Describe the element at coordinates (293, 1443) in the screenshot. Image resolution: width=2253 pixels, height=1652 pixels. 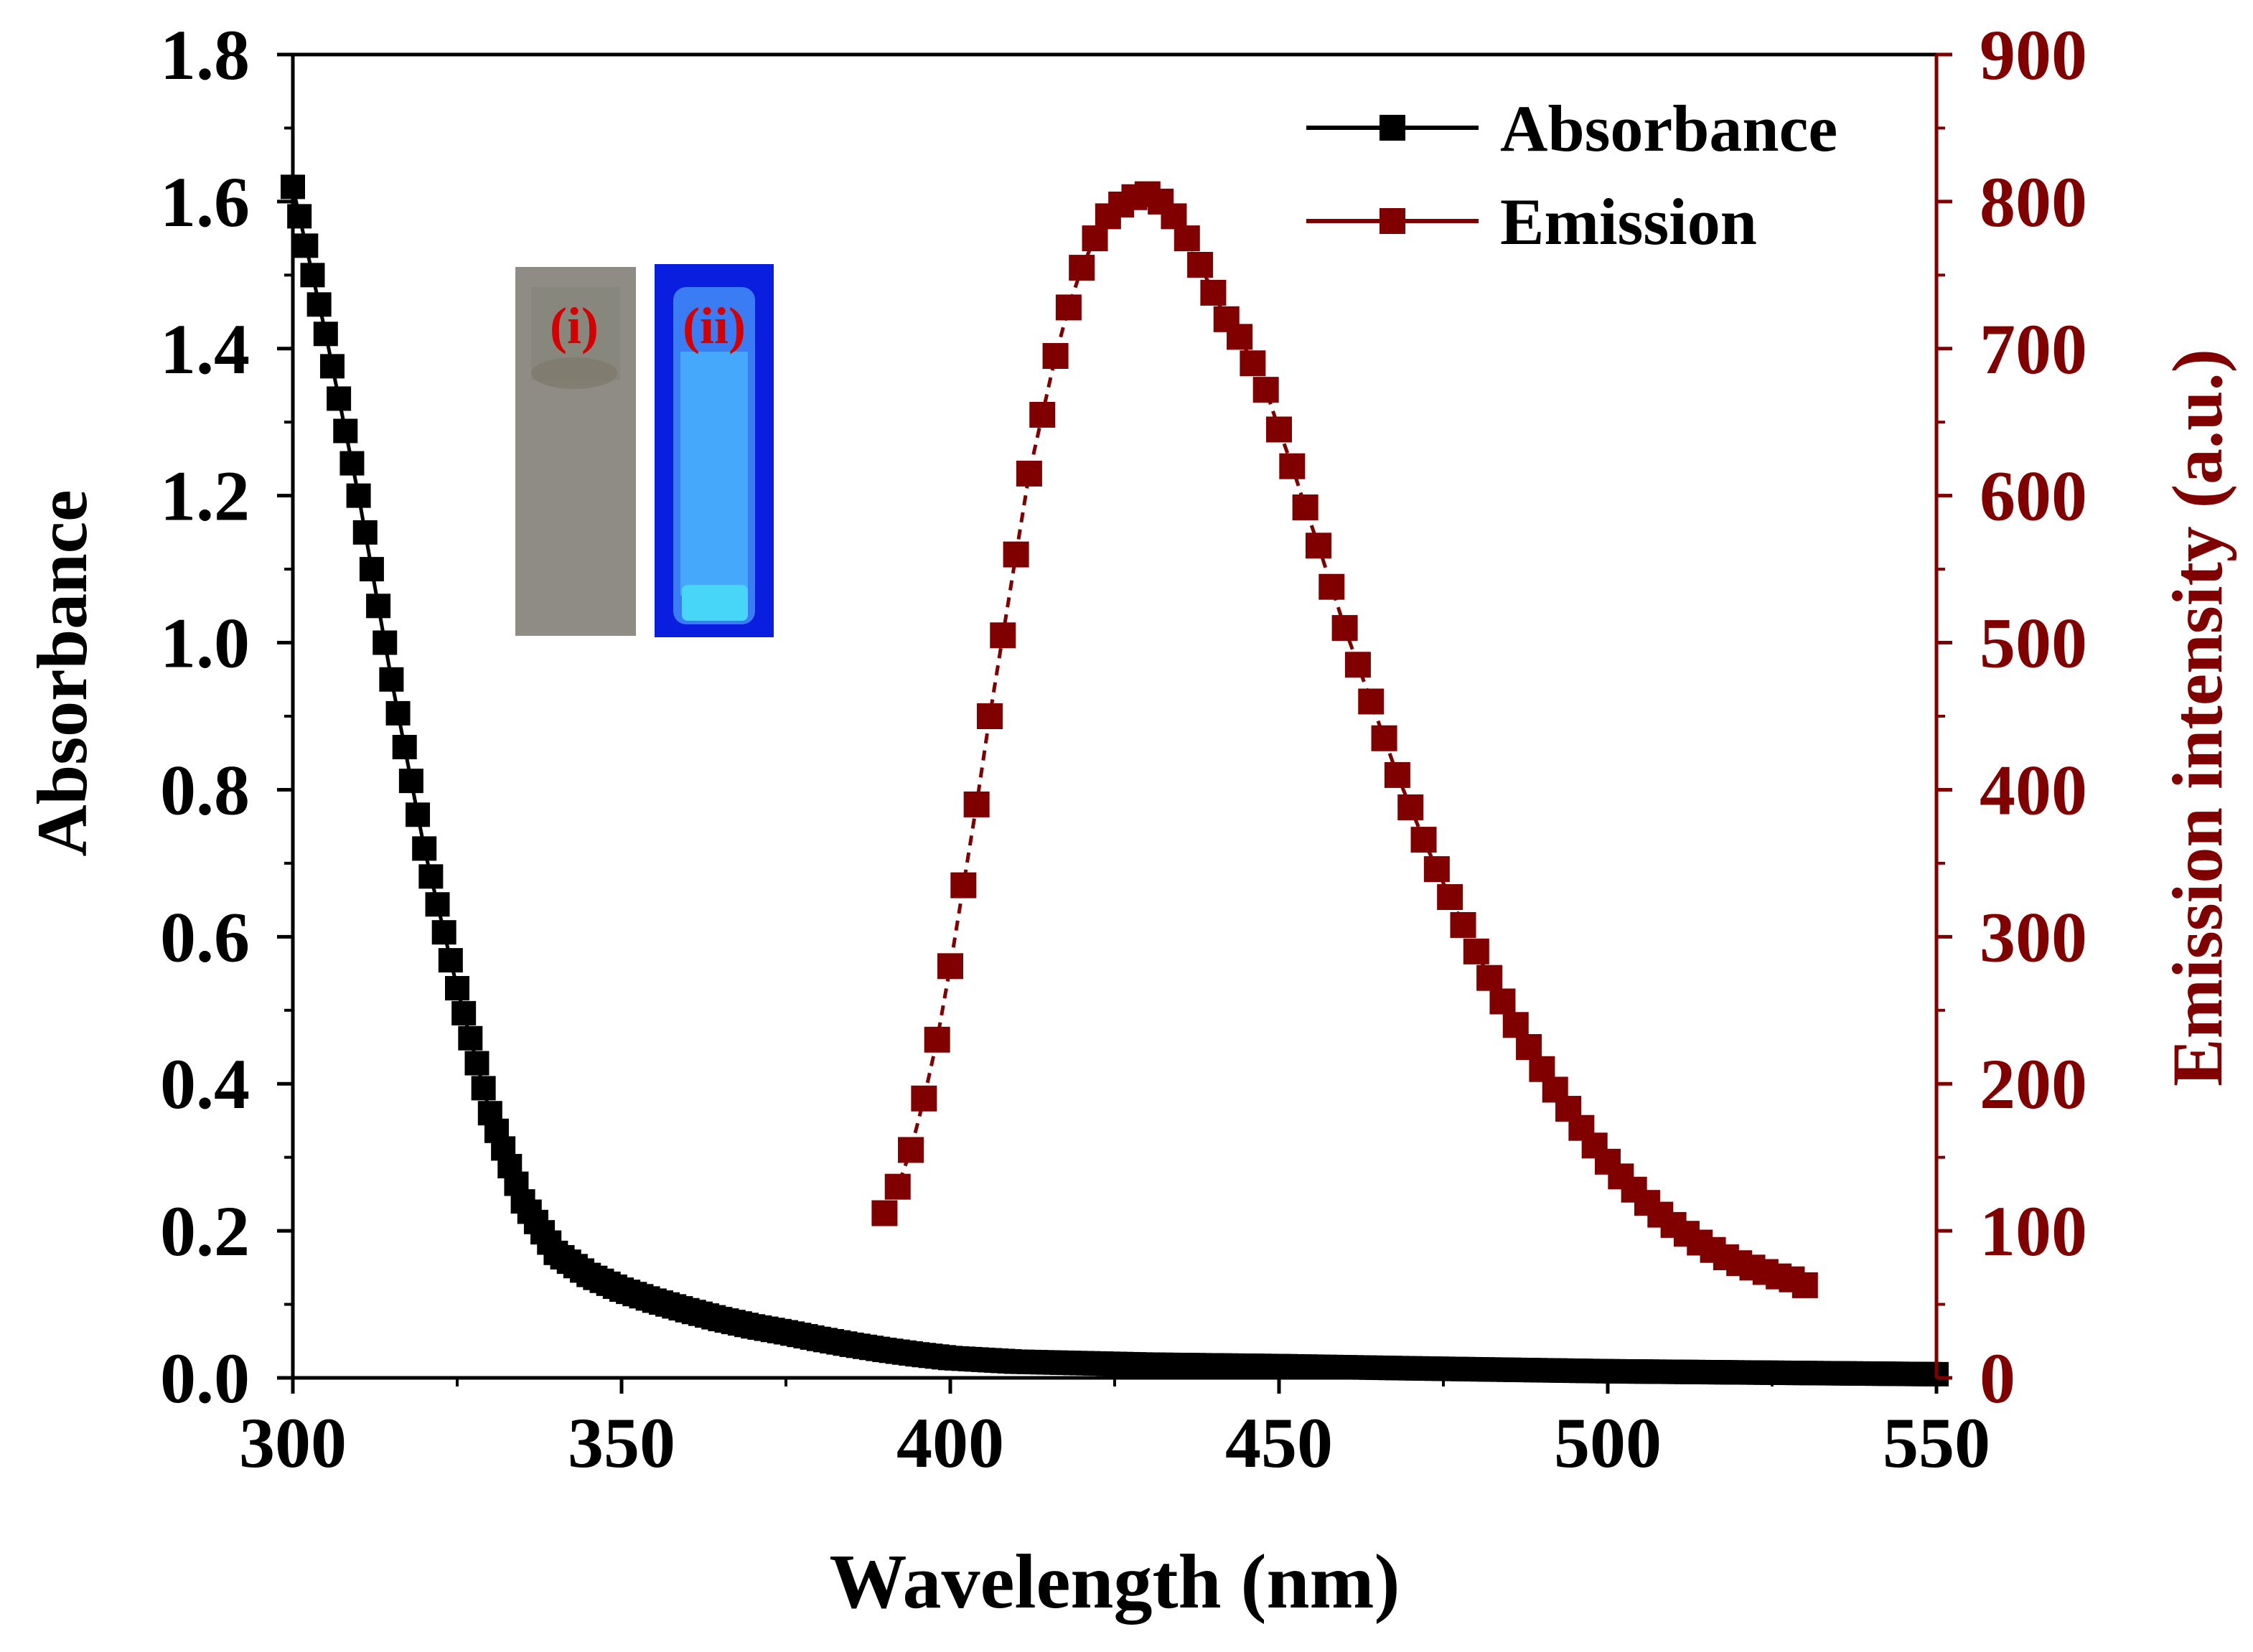
I see `x-tick-label: 300` at that location.